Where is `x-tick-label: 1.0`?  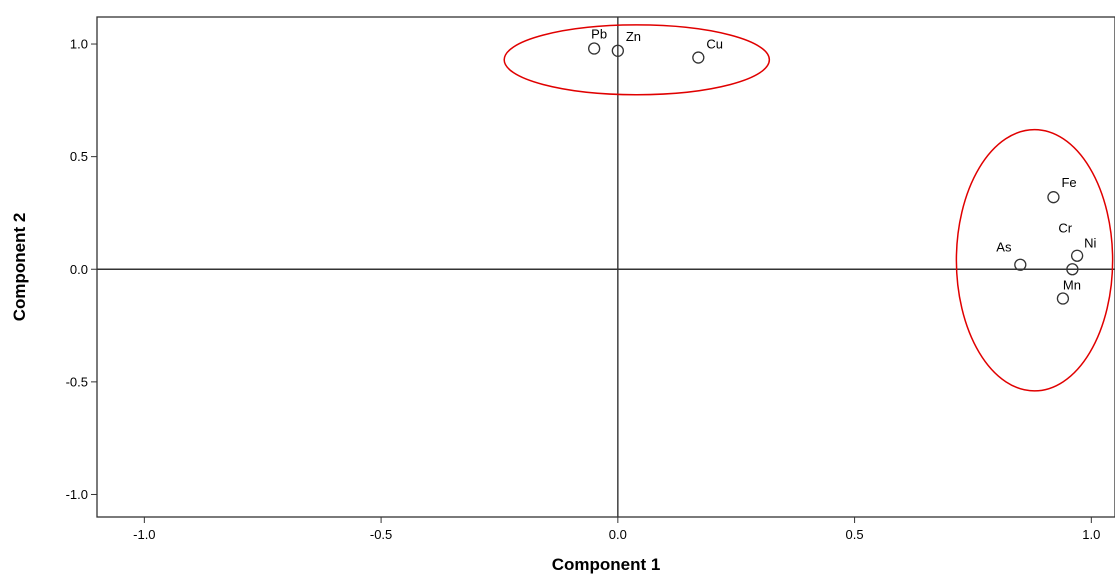
x-tick-label: 1.0 is located at coordinates (1091, 534).